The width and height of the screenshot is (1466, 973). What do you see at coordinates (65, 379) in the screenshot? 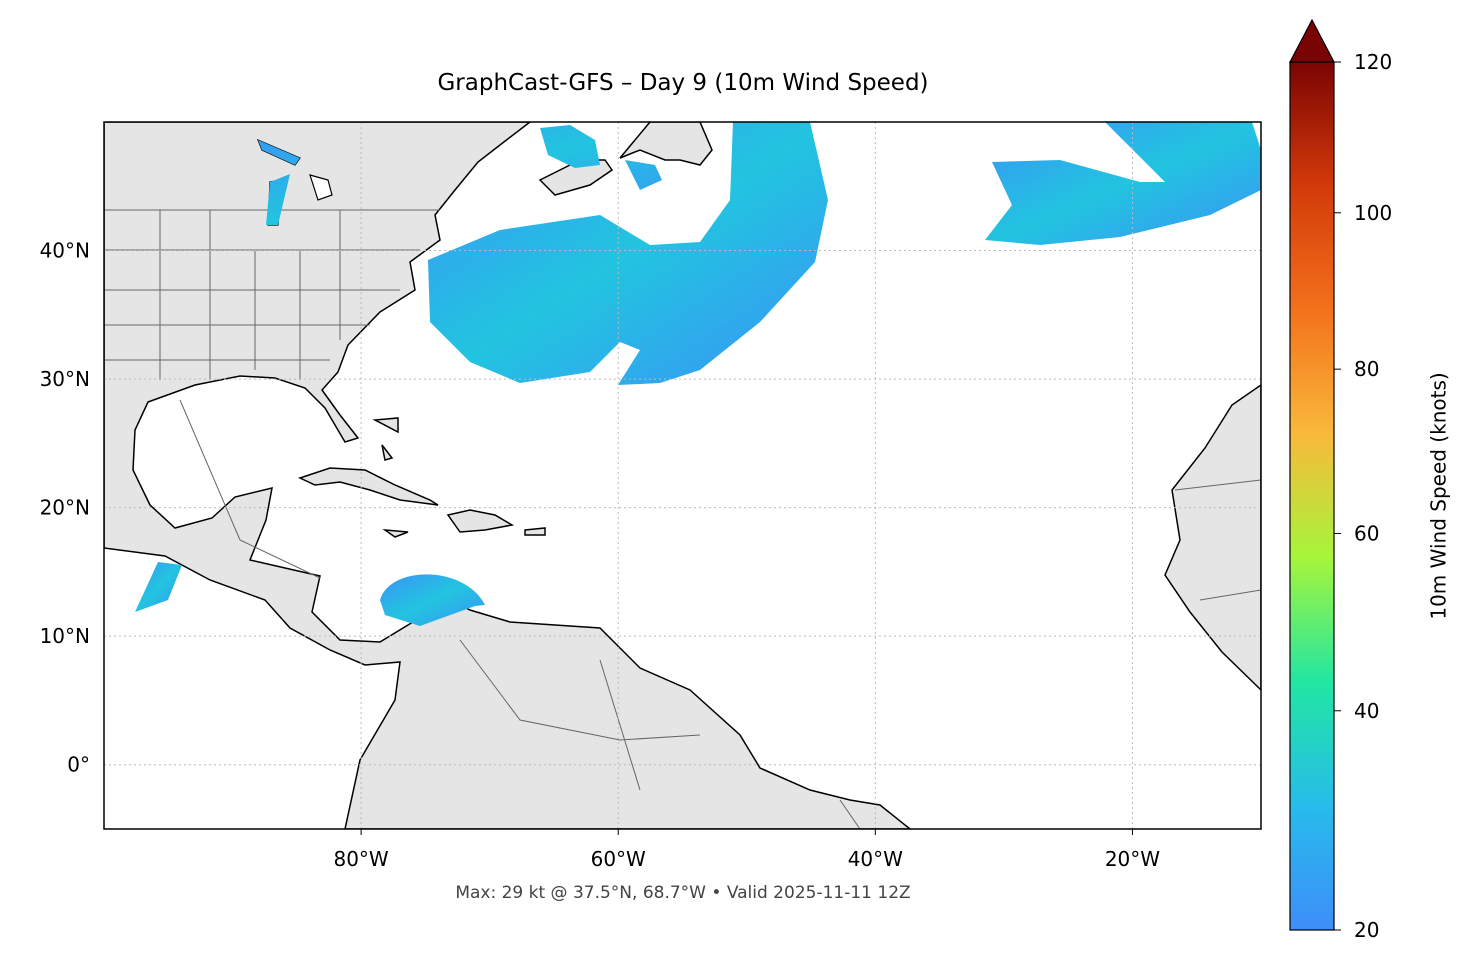
I see `y-tick-label: 30°N` at bounding box center [65, 379].